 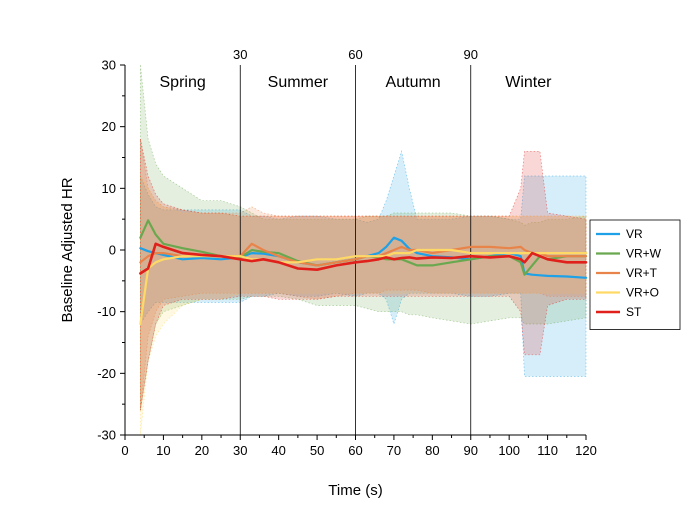 What do you see at coordinates (547, 450) in the screenshot?
I see `x-tick-label: 110` at bounding box center [547, 450].